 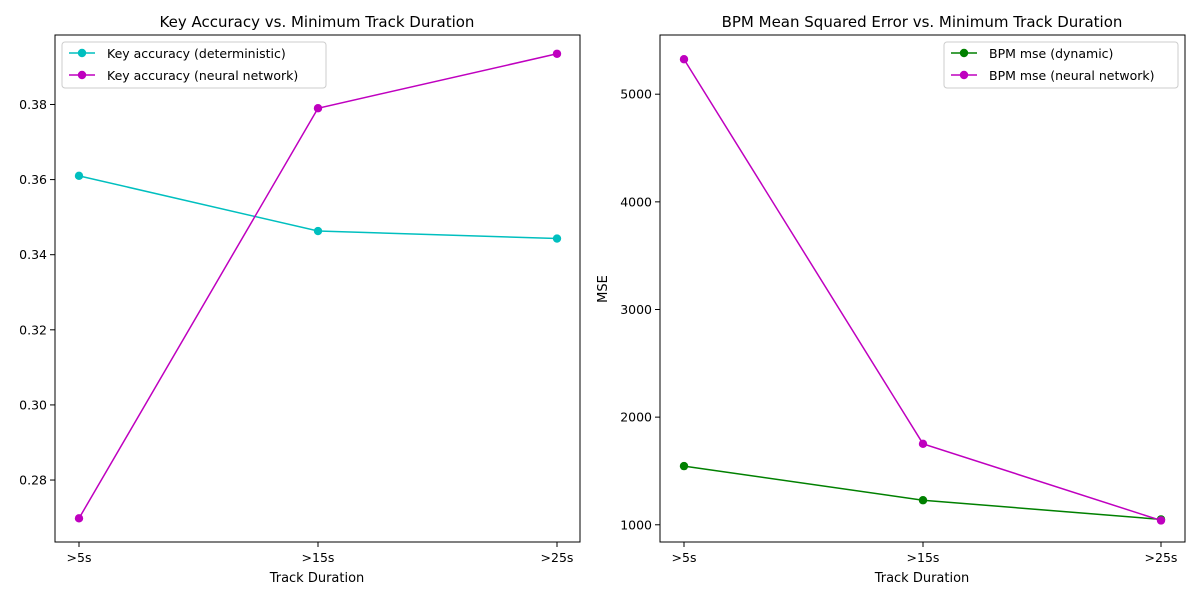 I want to click on y-tick-label: 1000, so click(x=636, y=524).